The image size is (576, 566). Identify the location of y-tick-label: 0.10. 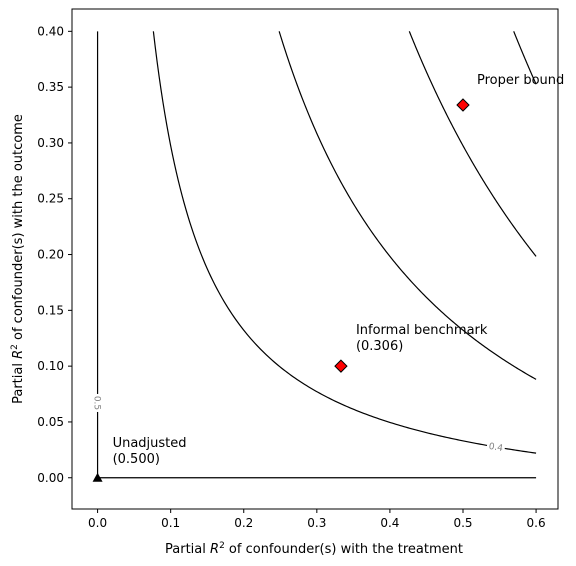
(50, 366).